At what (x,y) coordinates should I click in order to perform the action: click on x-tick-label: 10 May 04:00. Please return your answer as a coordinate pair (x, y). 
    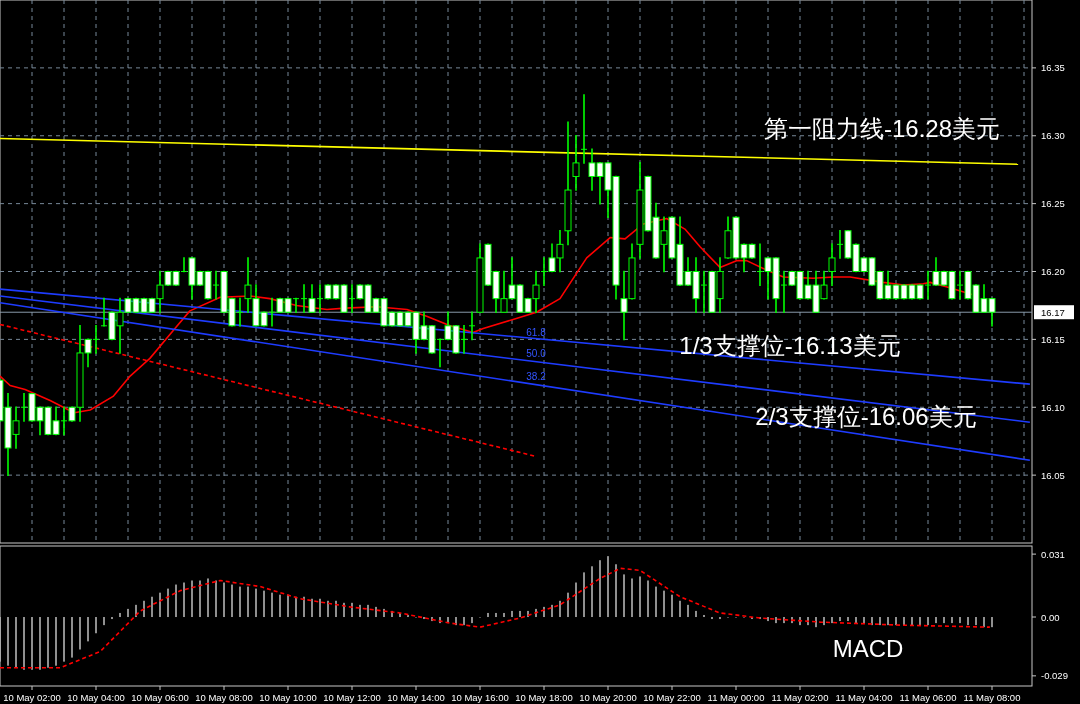
    Looking at the image, I should click on (96, 697).